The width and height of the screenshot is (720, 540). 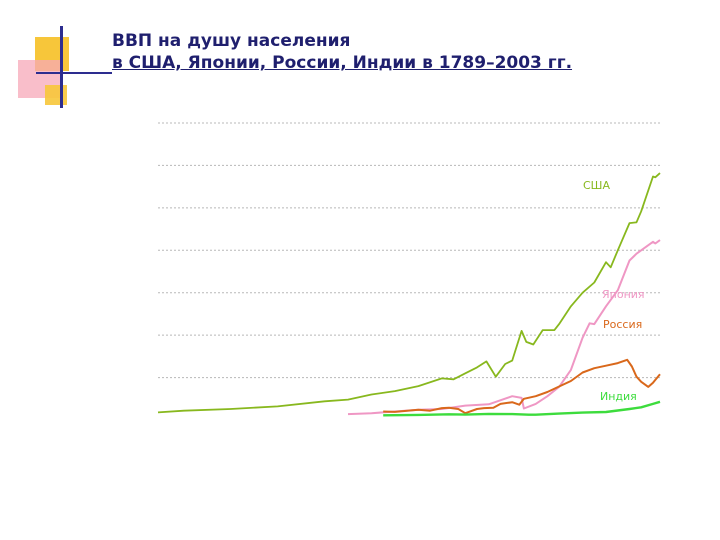 I want to click on series-label-2: Россия, so click(x=622, y=324).